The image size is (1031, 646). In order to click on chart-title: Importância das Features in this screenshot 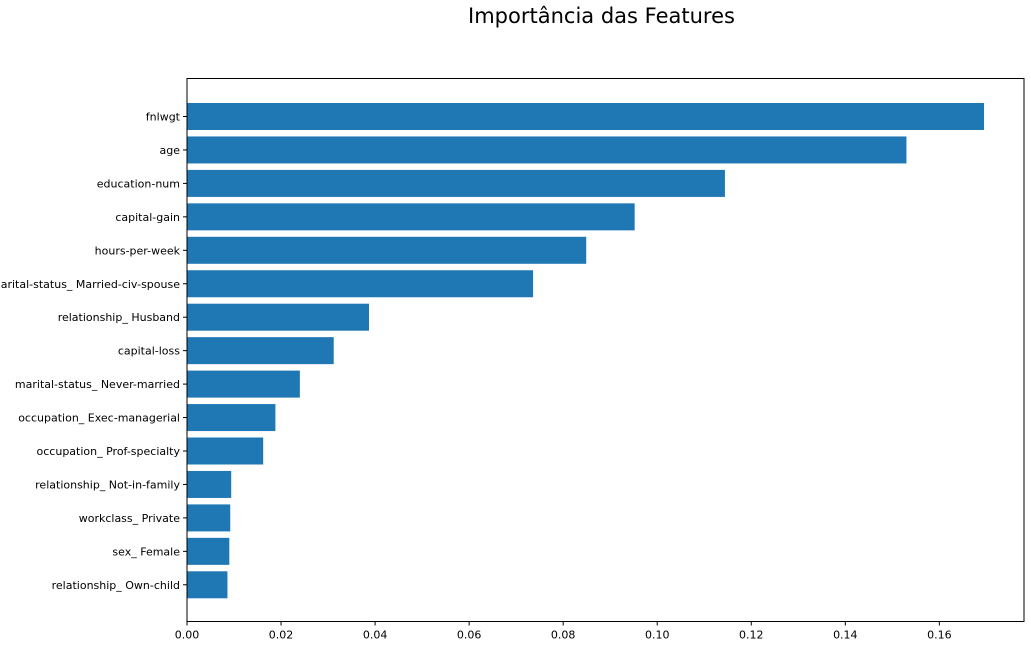, I will do `click(601, 16)`.